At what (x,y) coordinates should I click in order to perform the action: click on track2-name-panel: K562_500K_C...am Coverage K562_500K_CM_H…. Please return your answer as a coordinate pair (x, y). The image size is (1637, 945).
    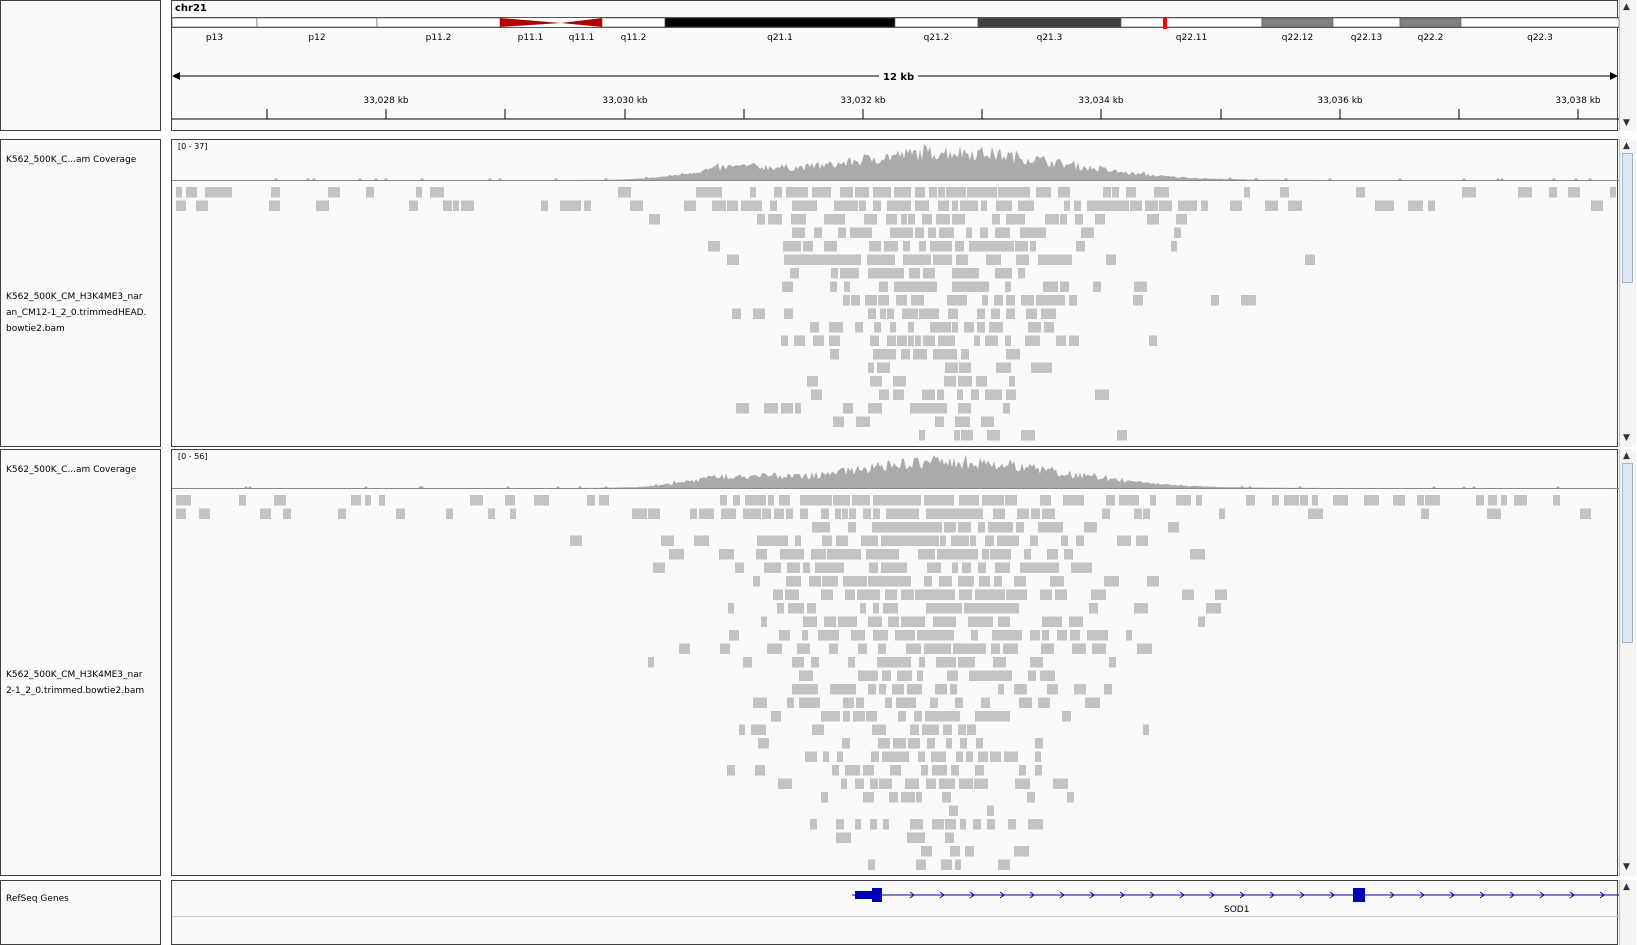
    Looking at the image, I should click on (80, 662).